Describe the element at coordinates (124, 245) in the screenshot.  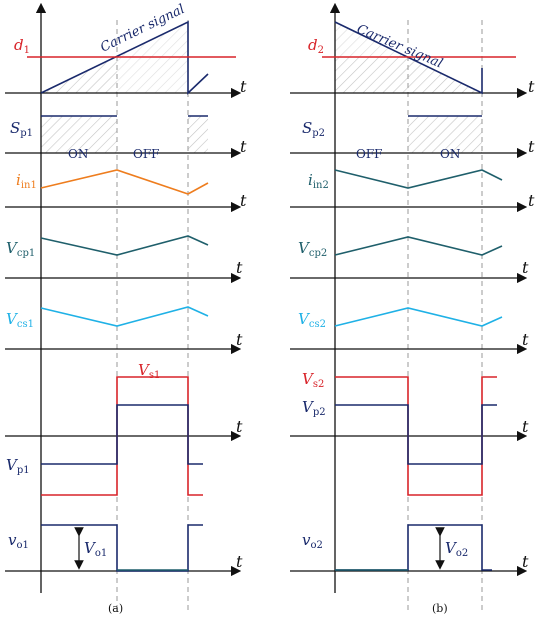
I see `vcp-waveform-a` at that location.